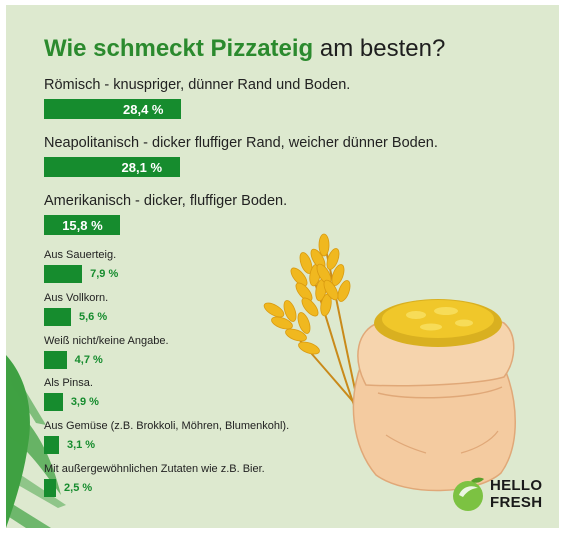  What do you see at coordinates (36, 441) in the screenshot?
I see `brush-stroke-decoration` at bounding box center [36, 441].